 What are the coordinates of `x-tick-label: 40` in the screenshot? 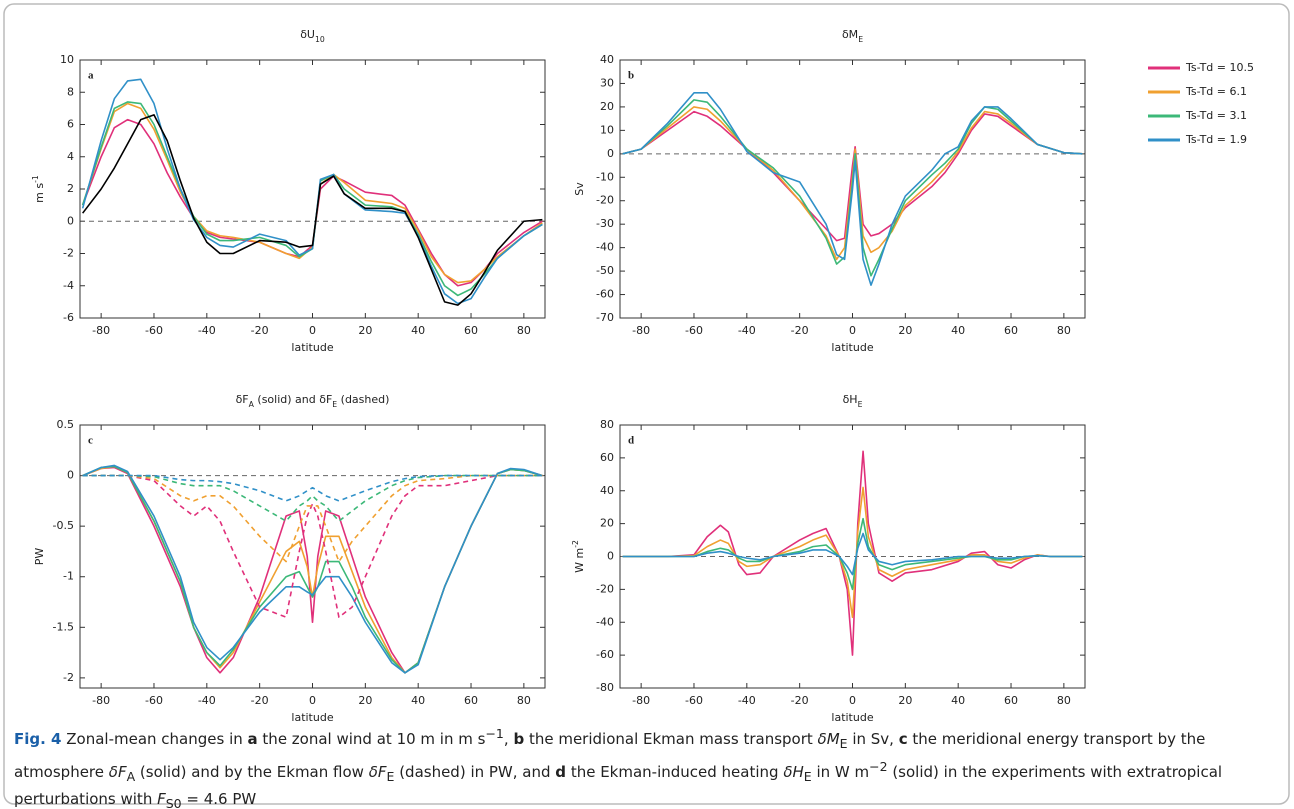 It's located at (418, 330).